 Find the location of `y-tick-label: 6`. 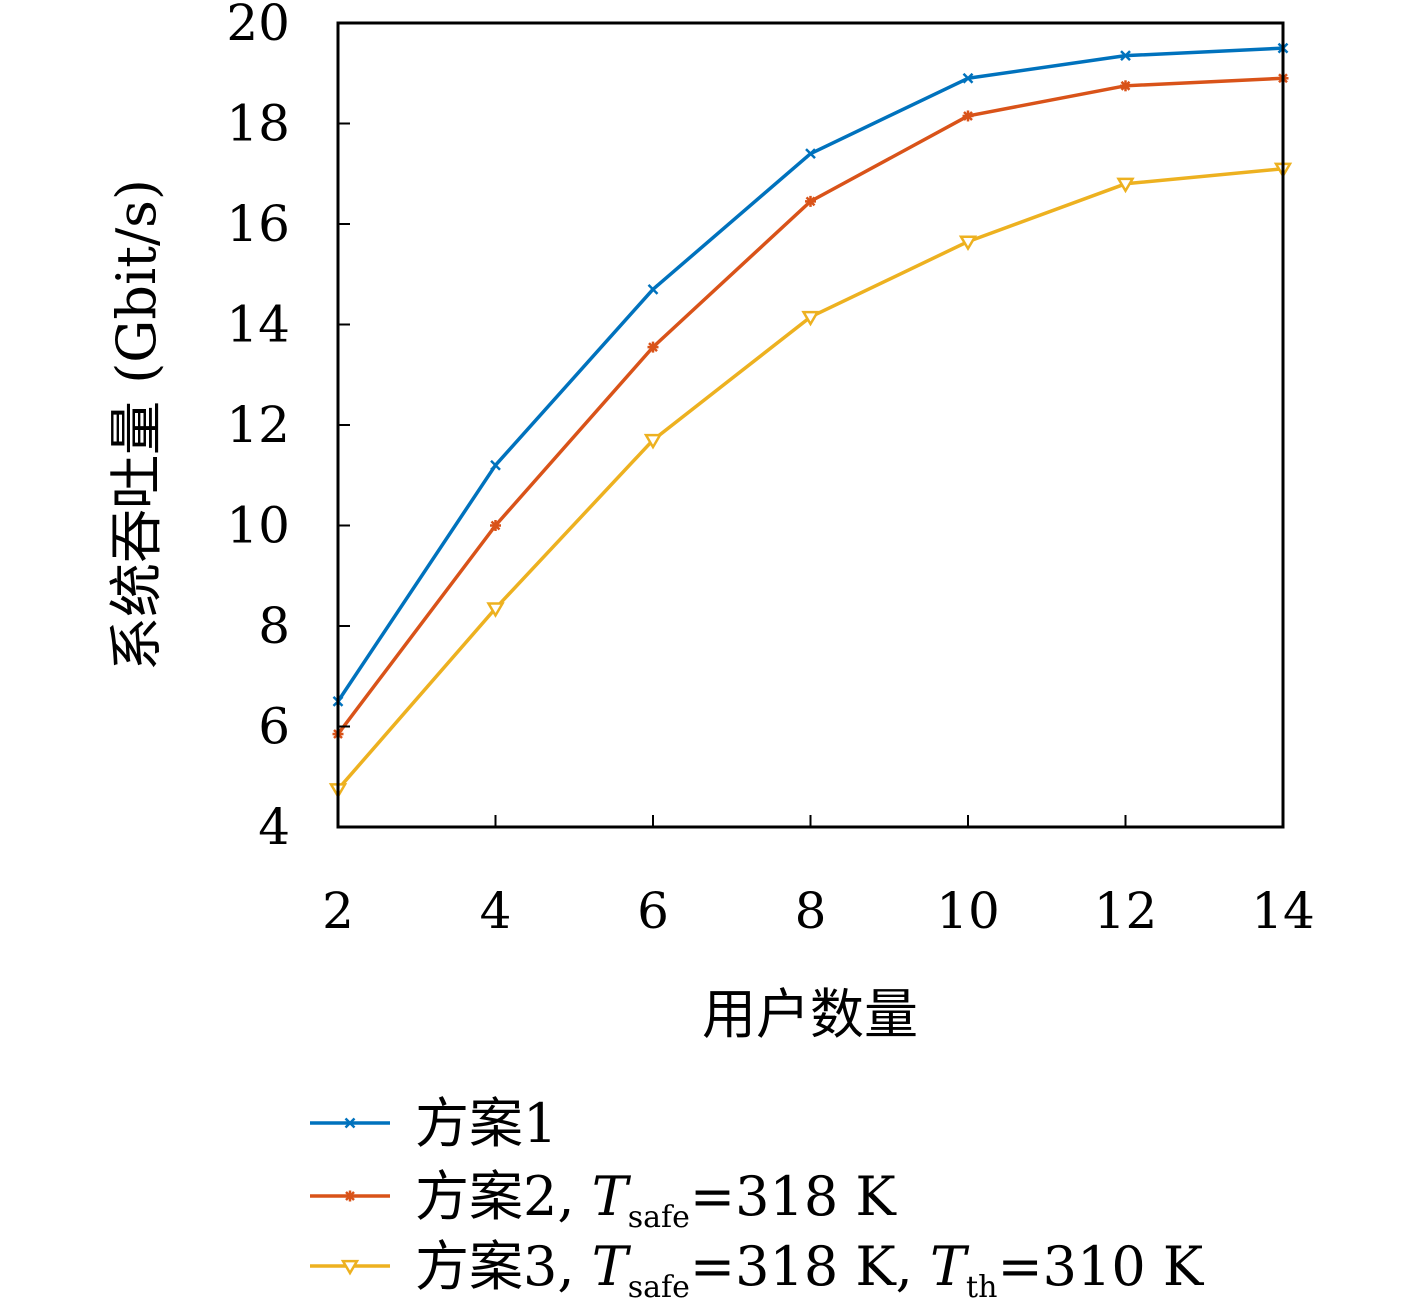

y-tick-label: 6 is located at coordinates (274, 727).